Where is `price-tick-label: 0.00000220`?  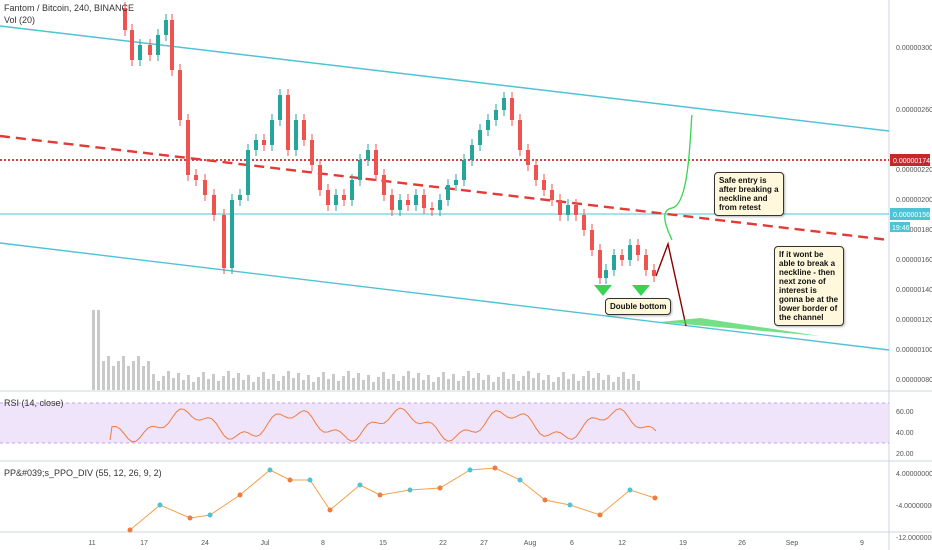
price-tick-label: 0.00000220 is located at coordinates (914, 170).